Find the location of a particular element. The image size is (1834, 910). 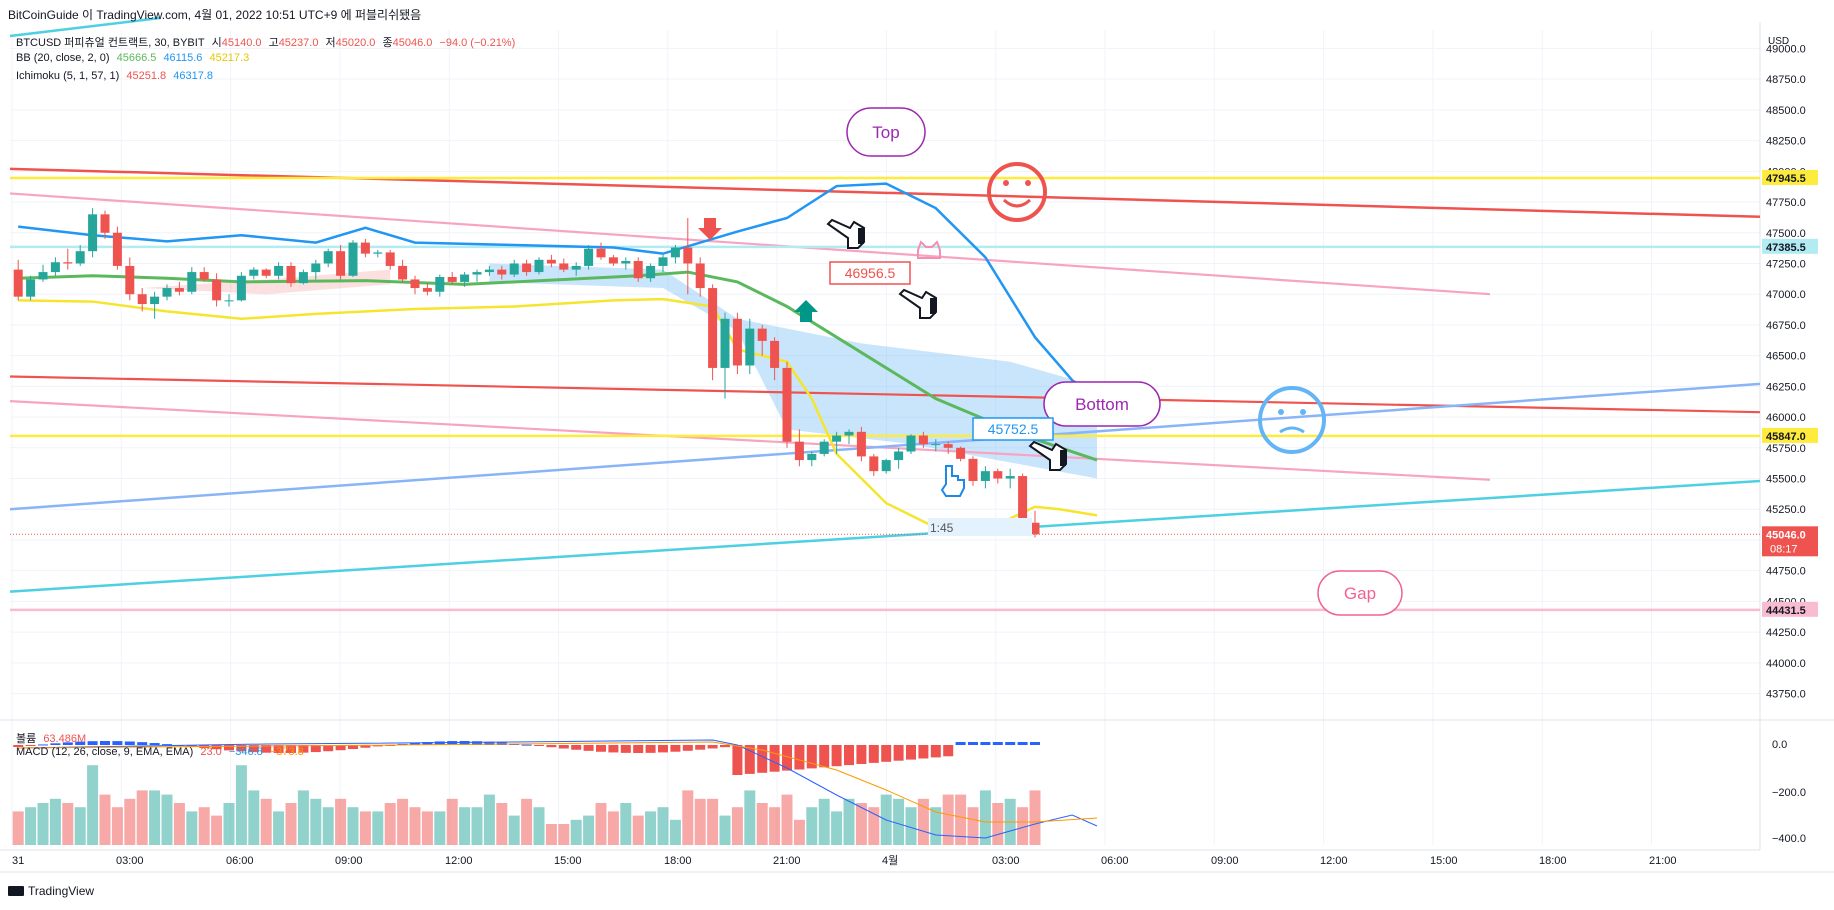

sad-face is located at coordinates (1292, 420).